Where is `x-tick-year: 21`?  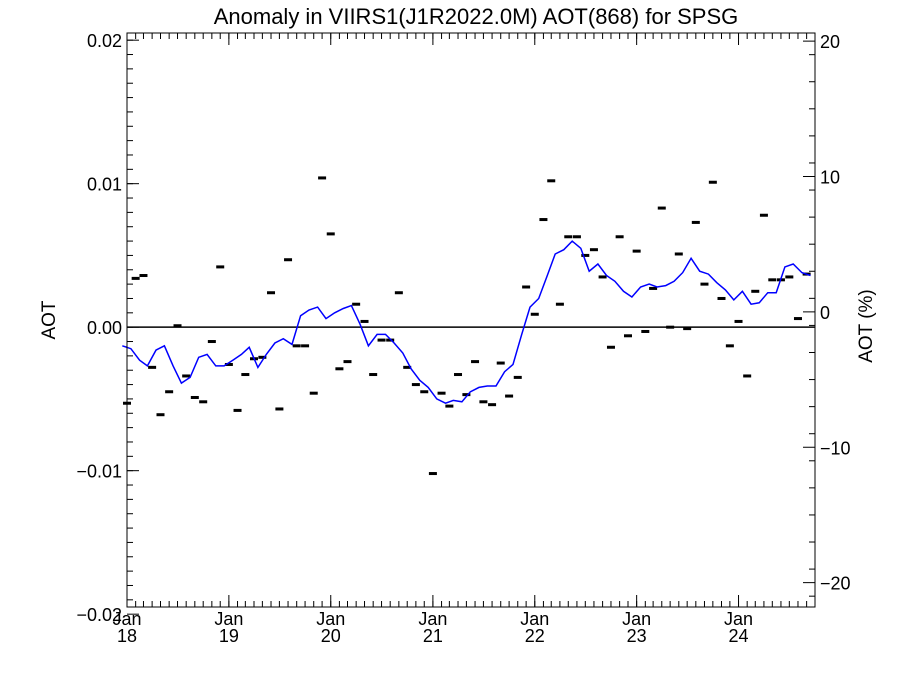 x-tick-year: 21 is located at coordinates (433, 636).